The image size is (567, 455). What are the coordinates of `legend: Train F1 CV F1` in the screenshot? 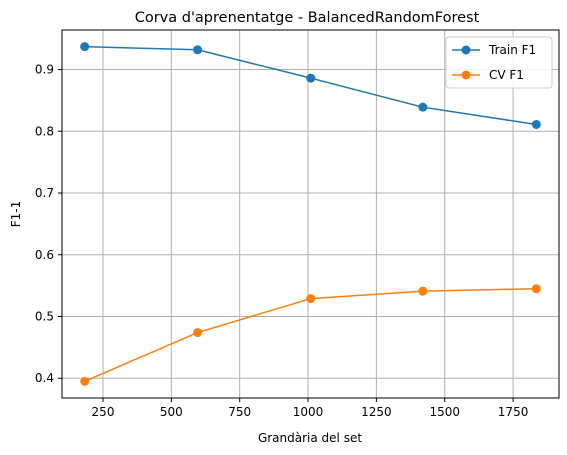 It's located at (499, 62).